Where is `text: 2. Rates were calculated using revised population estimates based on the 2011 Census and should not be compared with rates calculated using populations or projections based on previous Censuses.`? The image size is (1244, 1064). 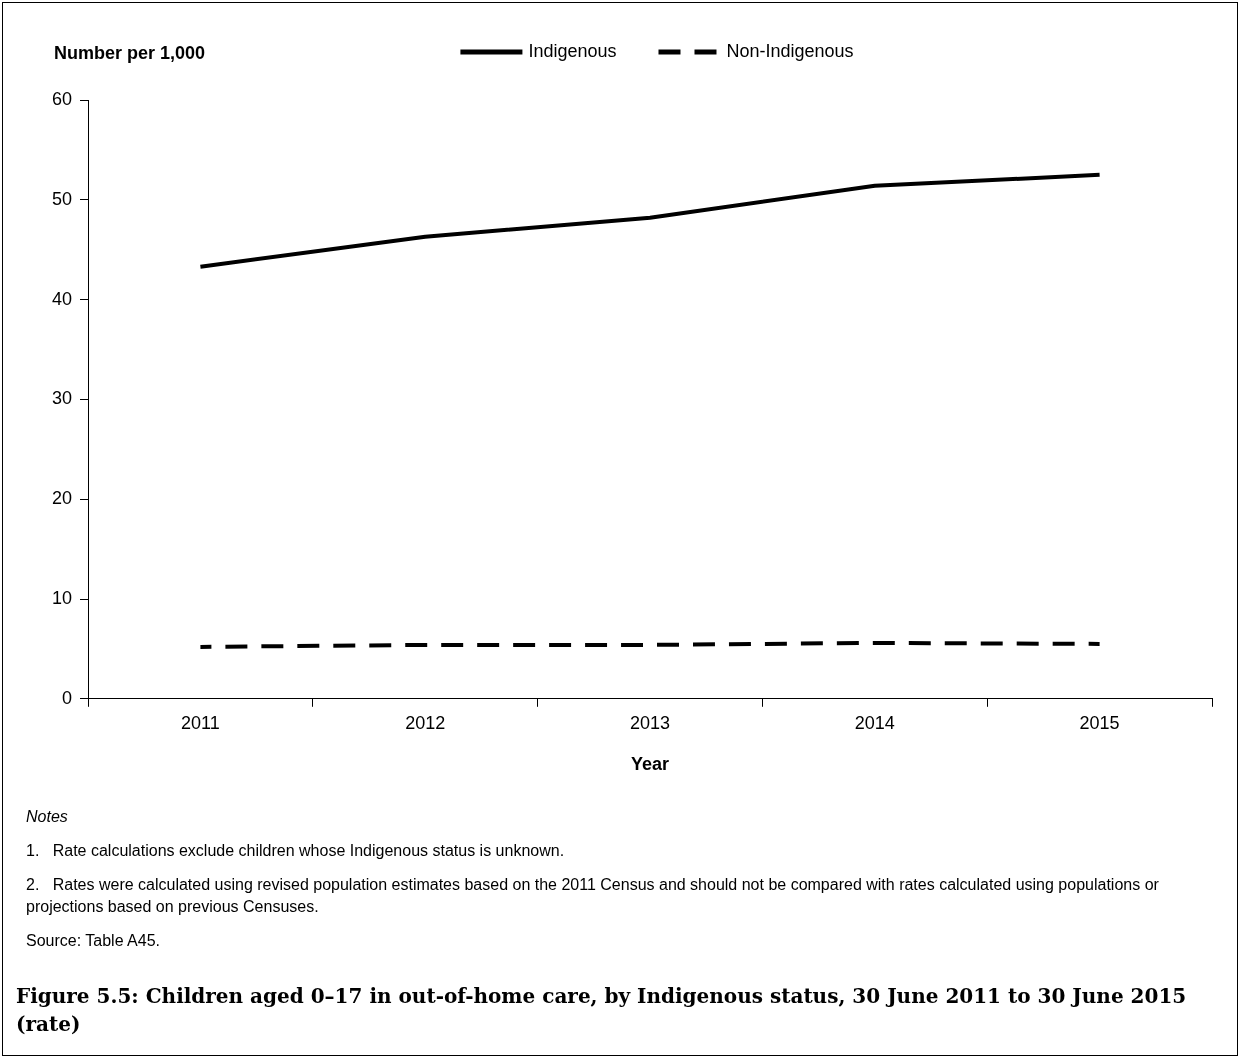 text: 2. Rates were calculated using revised population estimates based on the 2011 Census and should not be compared with rates calculated using populations or projections based on previous Censuses. is located at coordinates (593, 896).